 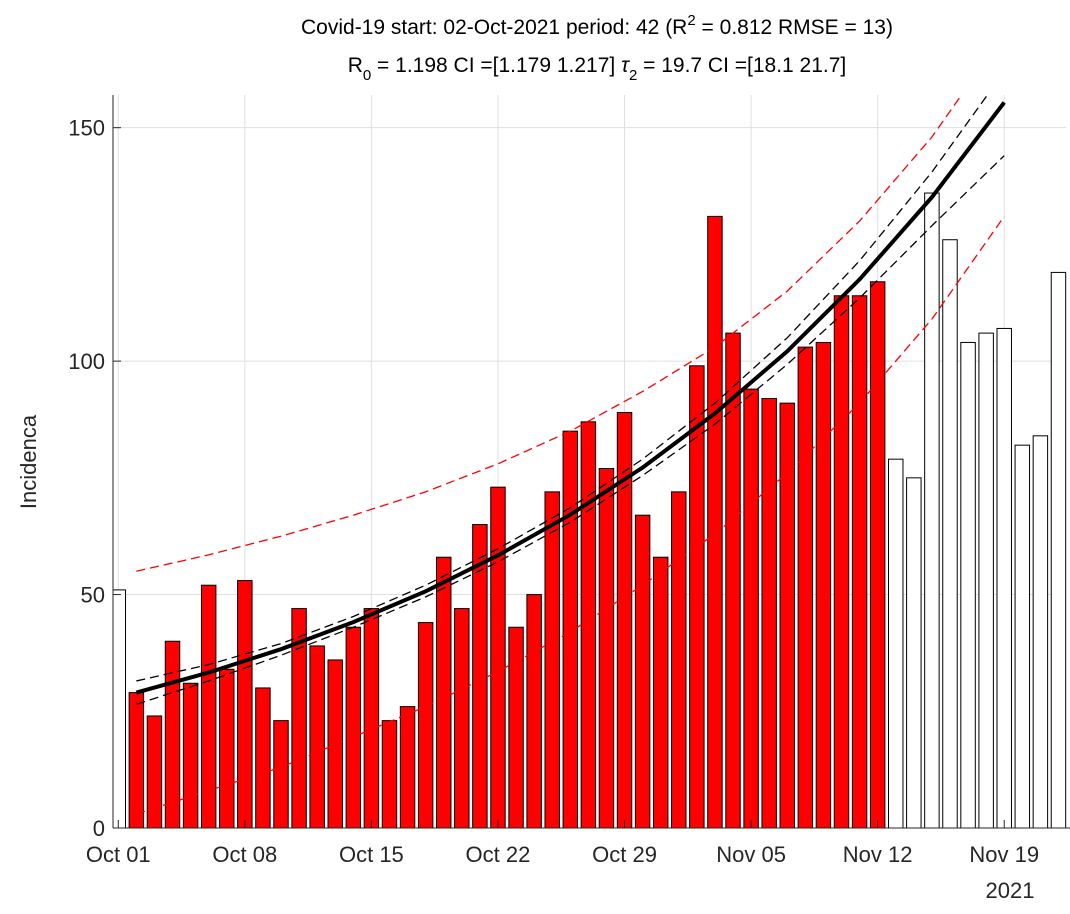 What do you see at coordinates (1010, 890) in the screenshot?
I see `x-year-label: 2021` at bounding box center [1010, 890].